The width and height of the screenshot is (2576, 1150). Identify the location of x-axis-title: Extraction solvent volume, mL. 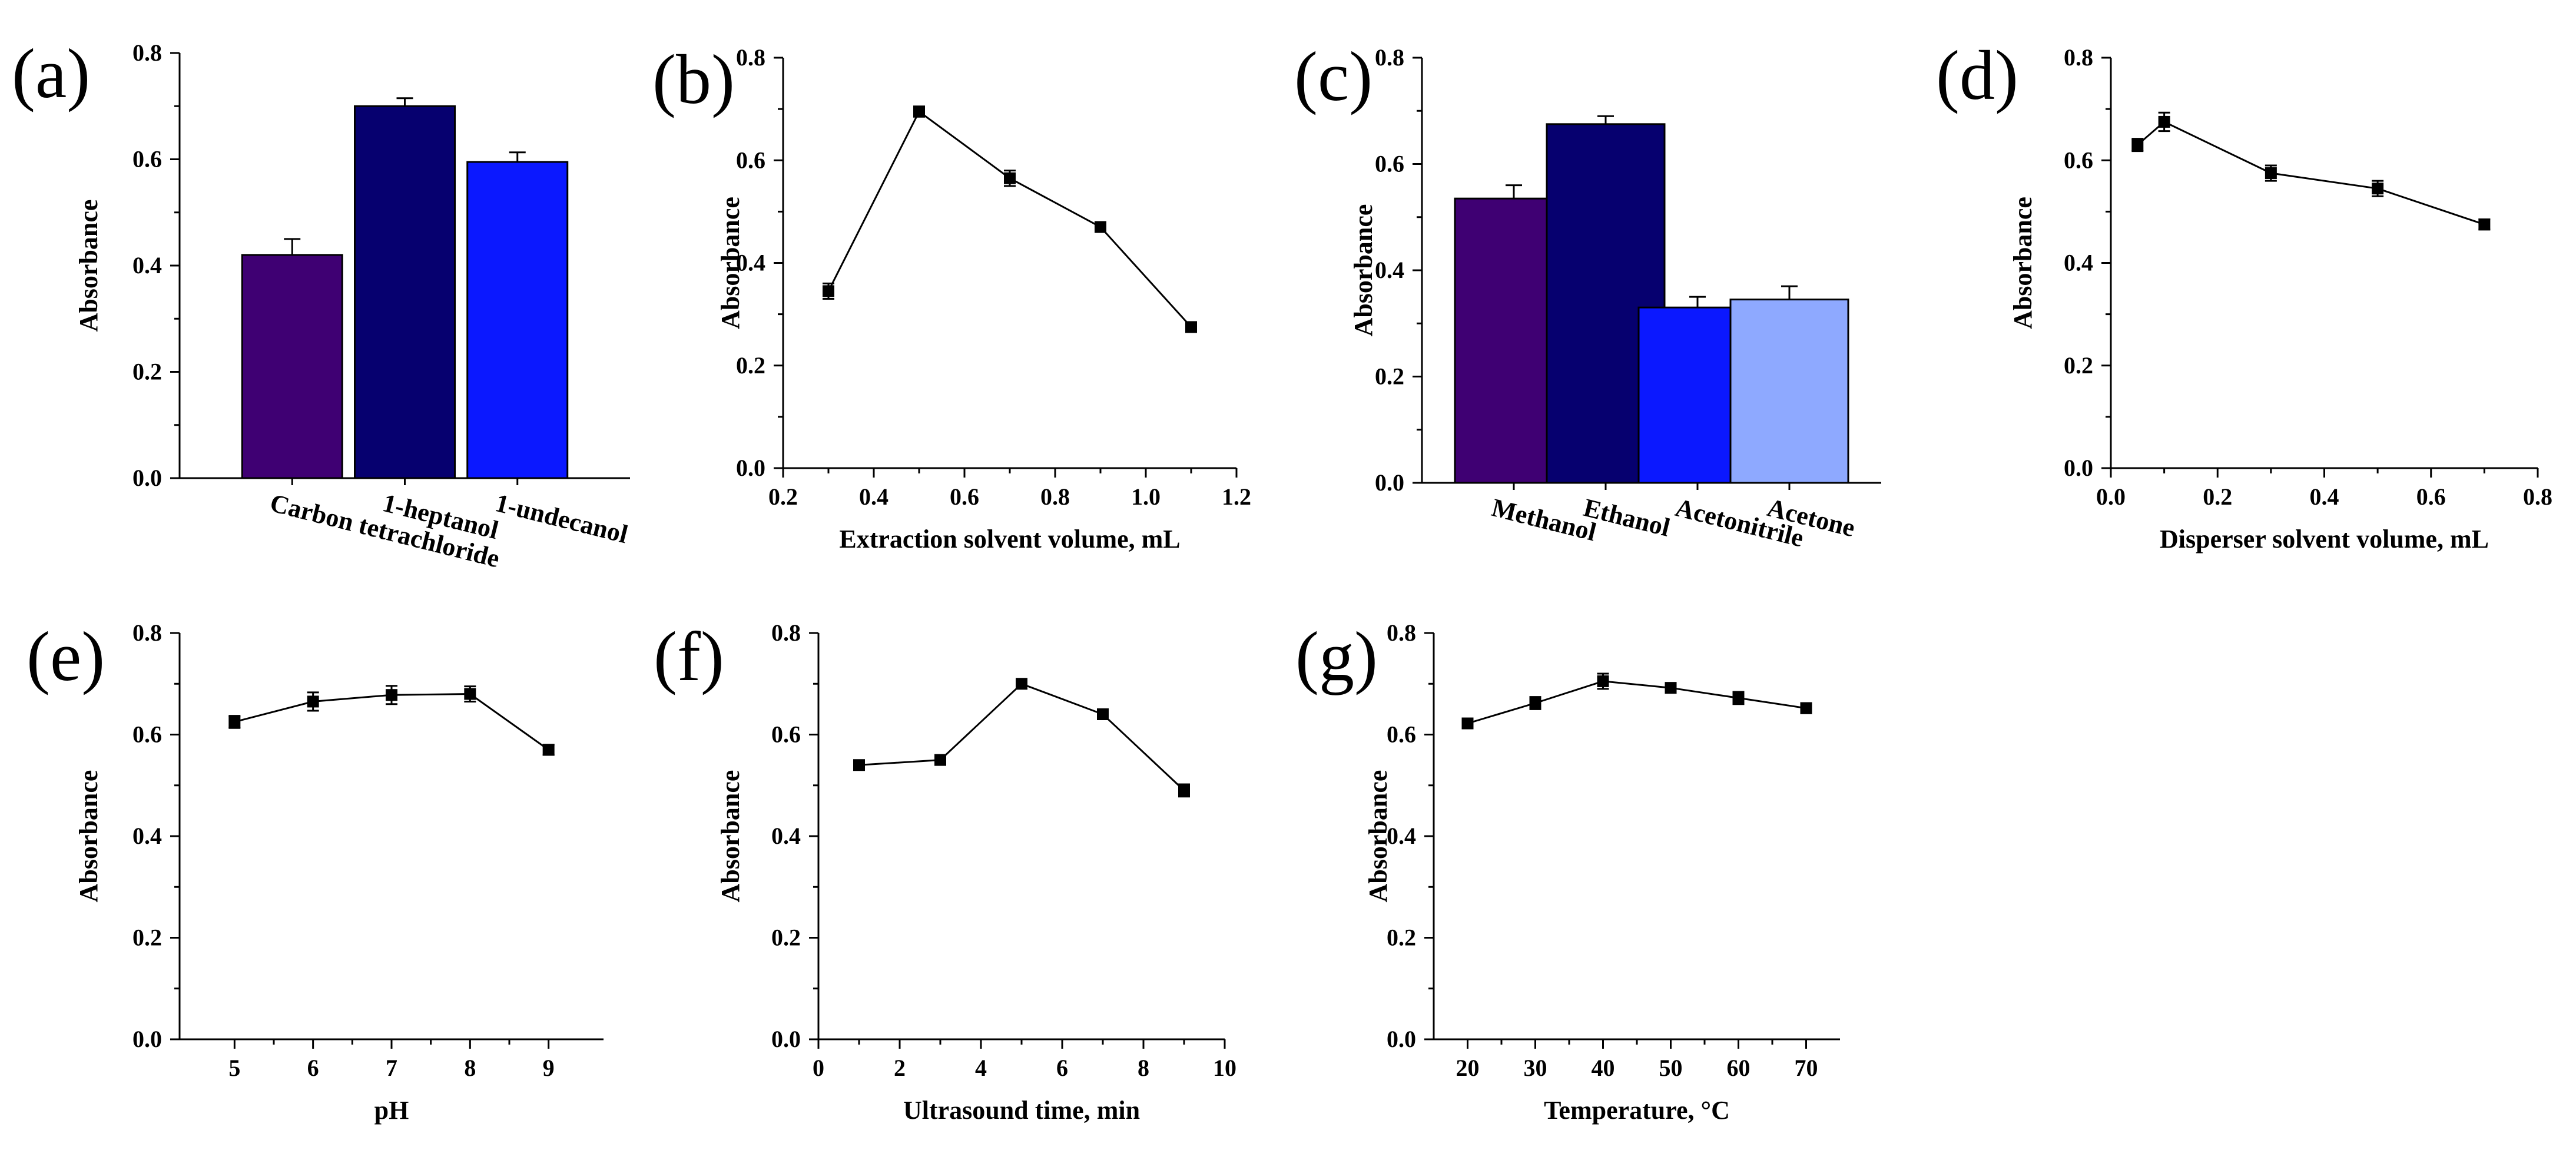
(1009, 540).